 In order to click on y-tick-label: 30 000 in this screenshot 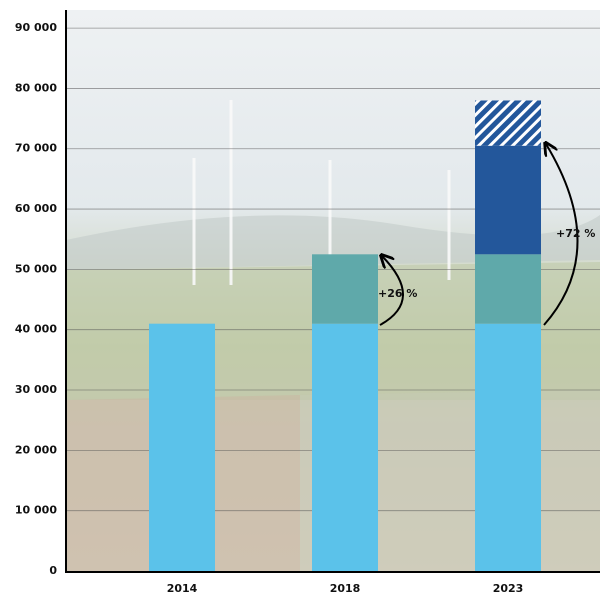, I will do `click(36, 389)`.